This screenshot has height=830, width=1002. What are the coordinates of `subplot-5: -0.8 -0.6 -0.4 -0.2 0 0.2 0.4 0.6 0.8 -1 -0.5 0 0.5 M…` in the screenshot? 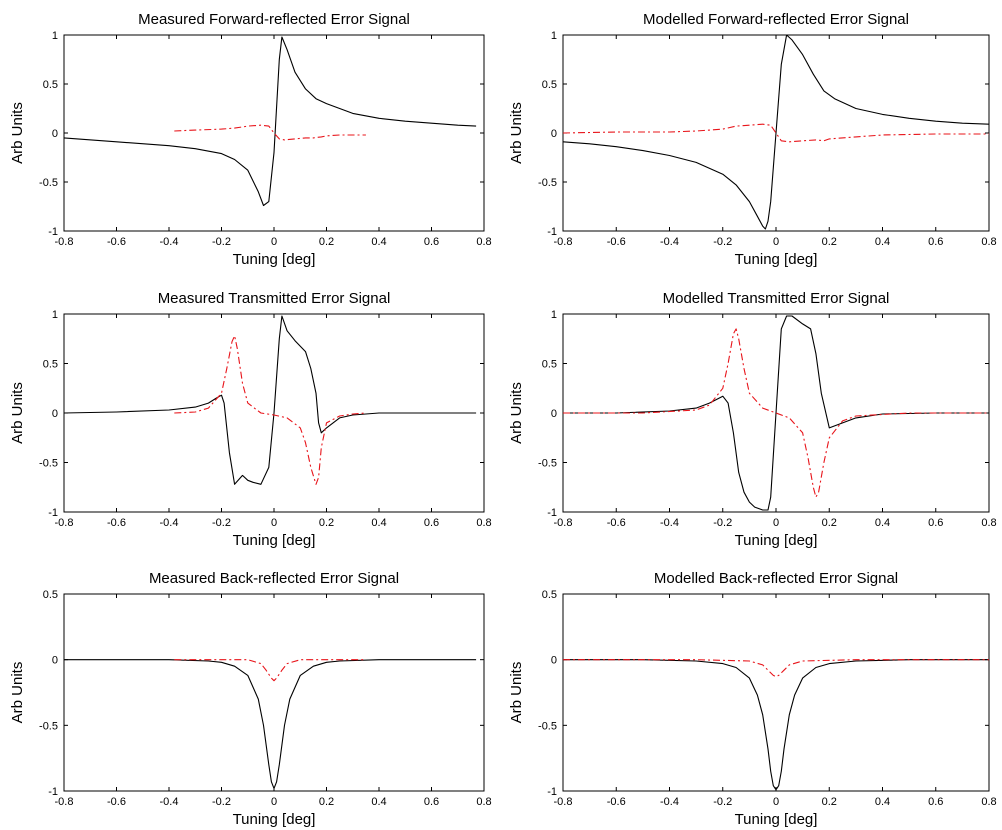 It's located at (250, 699).